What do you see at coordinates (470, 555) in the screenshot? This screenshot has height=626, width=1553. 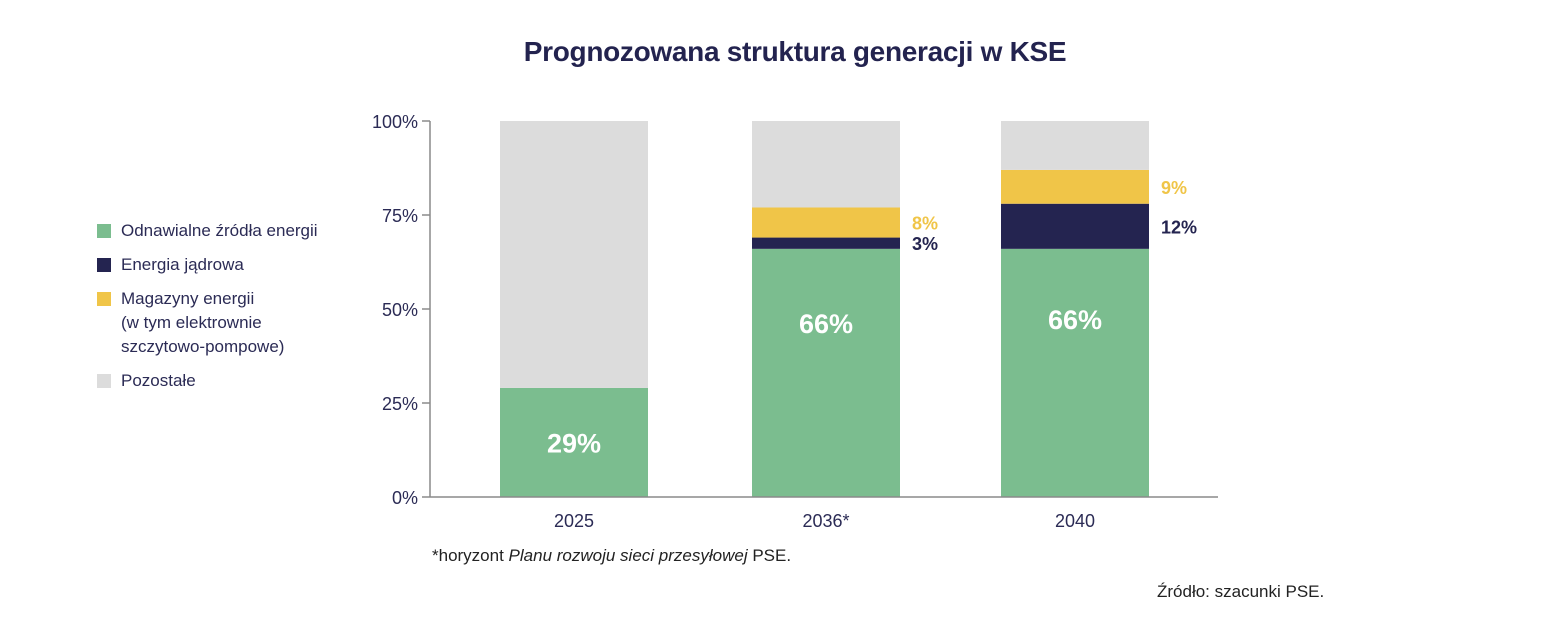 I see `footnote-prefix: *horyzont` at bounding box center [470, 555].